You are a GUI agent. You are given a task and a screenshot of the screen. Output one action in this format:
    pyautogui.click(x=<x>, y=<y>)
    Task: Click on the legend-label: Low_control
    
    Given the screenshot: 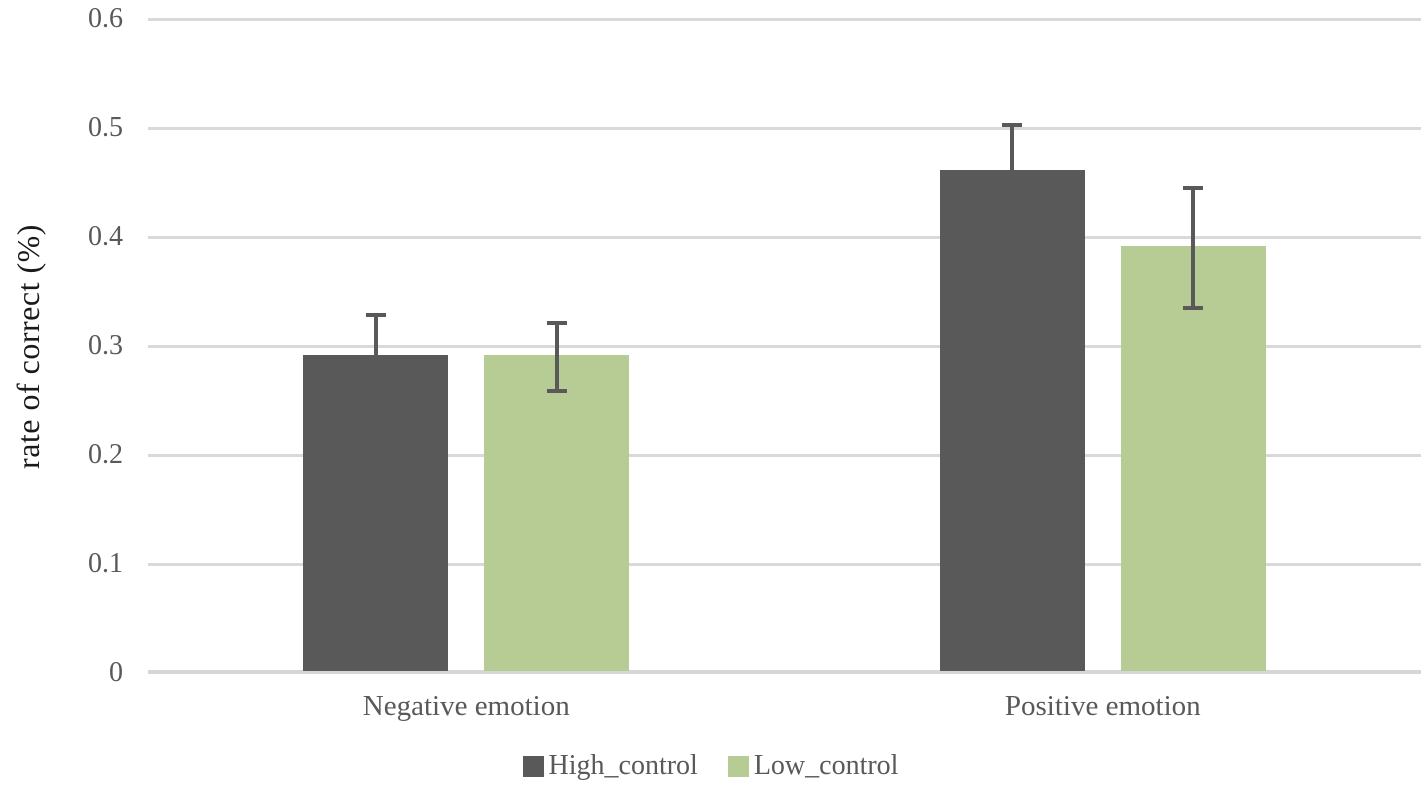 What is the action you would take?
    pyautogui.click(x=826, y=765)
    